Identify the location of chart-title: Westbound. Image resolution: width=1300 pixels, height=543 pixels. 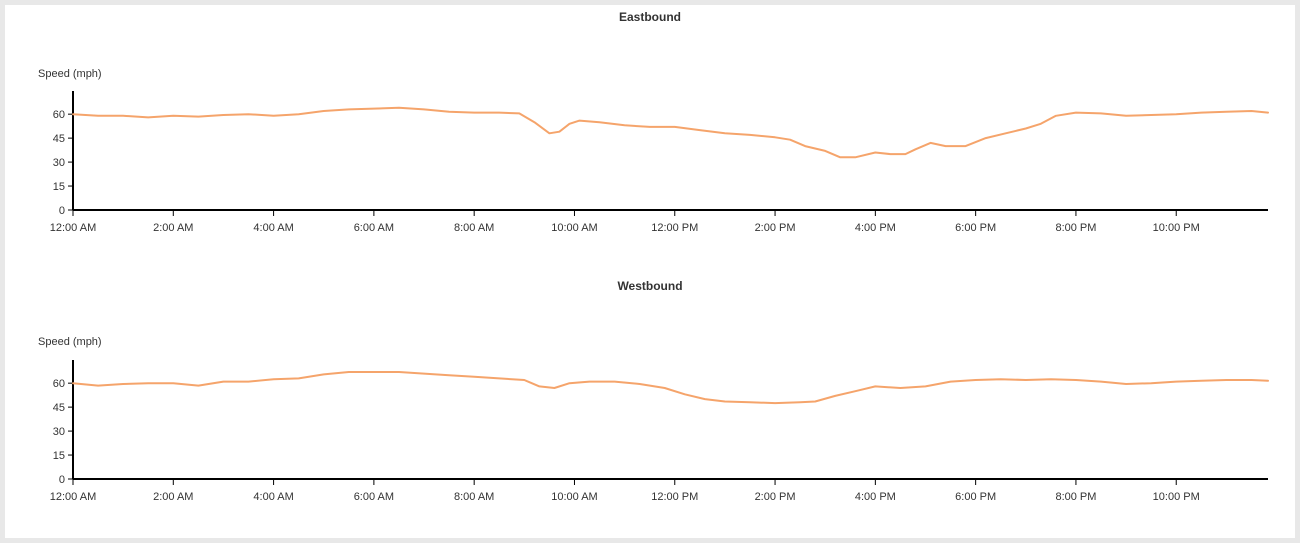
(649, 286).